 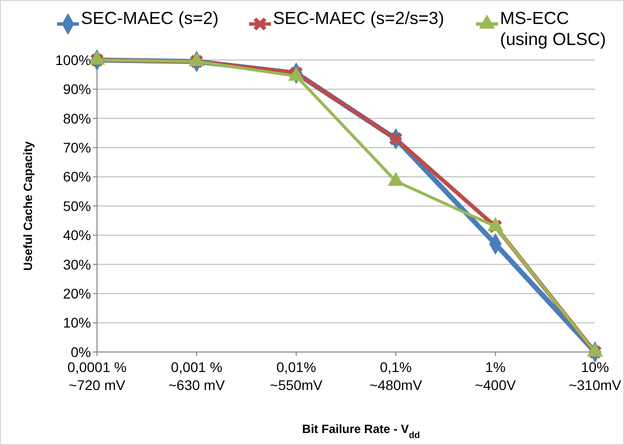 What do you see at coordinates (97, 376) in the screenshot?
I see `x-tick-label: 0,0001 % ~720 mV` at bounding box center [97, 376].